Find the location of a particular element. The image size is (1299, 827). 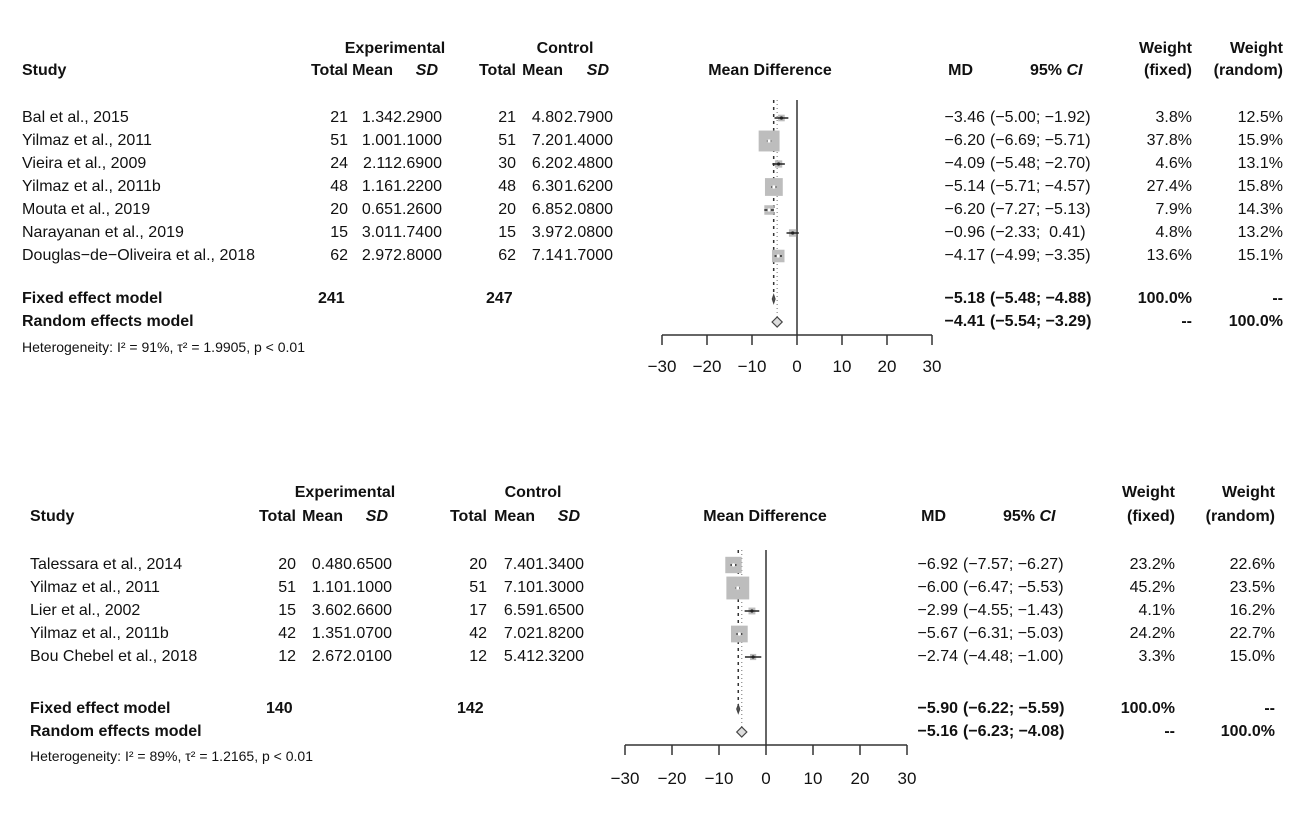

exp-sd: 2.0100 is located at coordinates (367, 656).